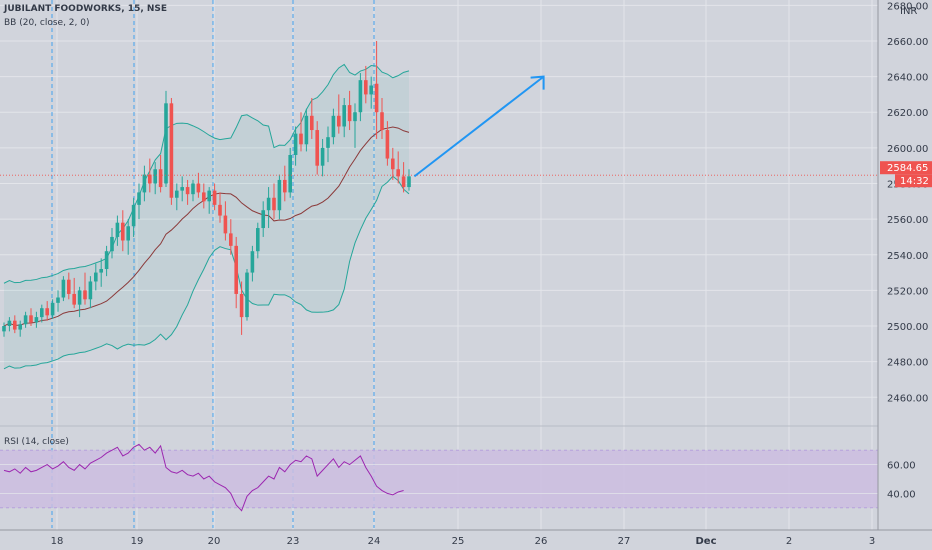 The height and width of the screenshot is (550, 932). What do you see at coordinates (705, 541) in the screenshot?
I see `time-tick-label: Dec` at bounding box center [705, 541].